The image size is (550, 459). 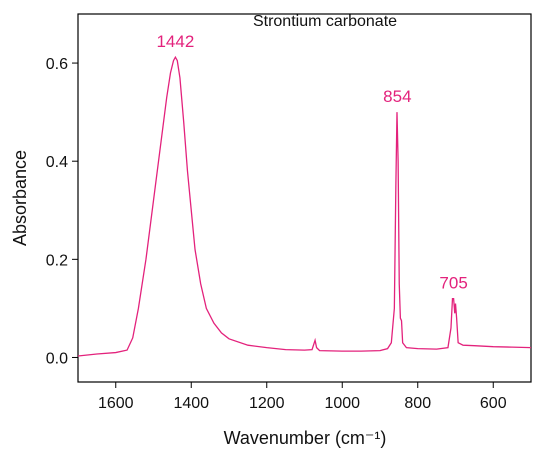 What do you see at coordinates (417, 403) in the screenshot?
I see `x-tick-label: 800` at bounding box center [417, 403].